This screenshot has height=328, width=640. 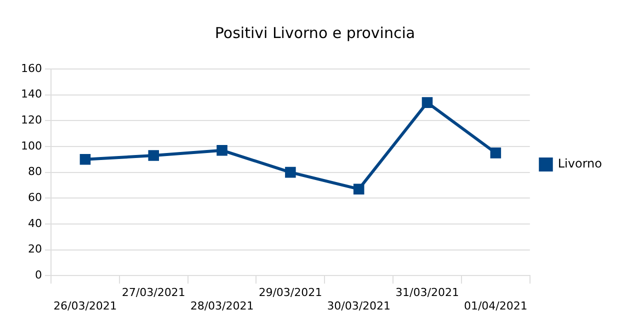 What do you see at coordinates (31, 120) in the screenshot?
I see `y-tick-label: 120` at bounding box center [31, 120].